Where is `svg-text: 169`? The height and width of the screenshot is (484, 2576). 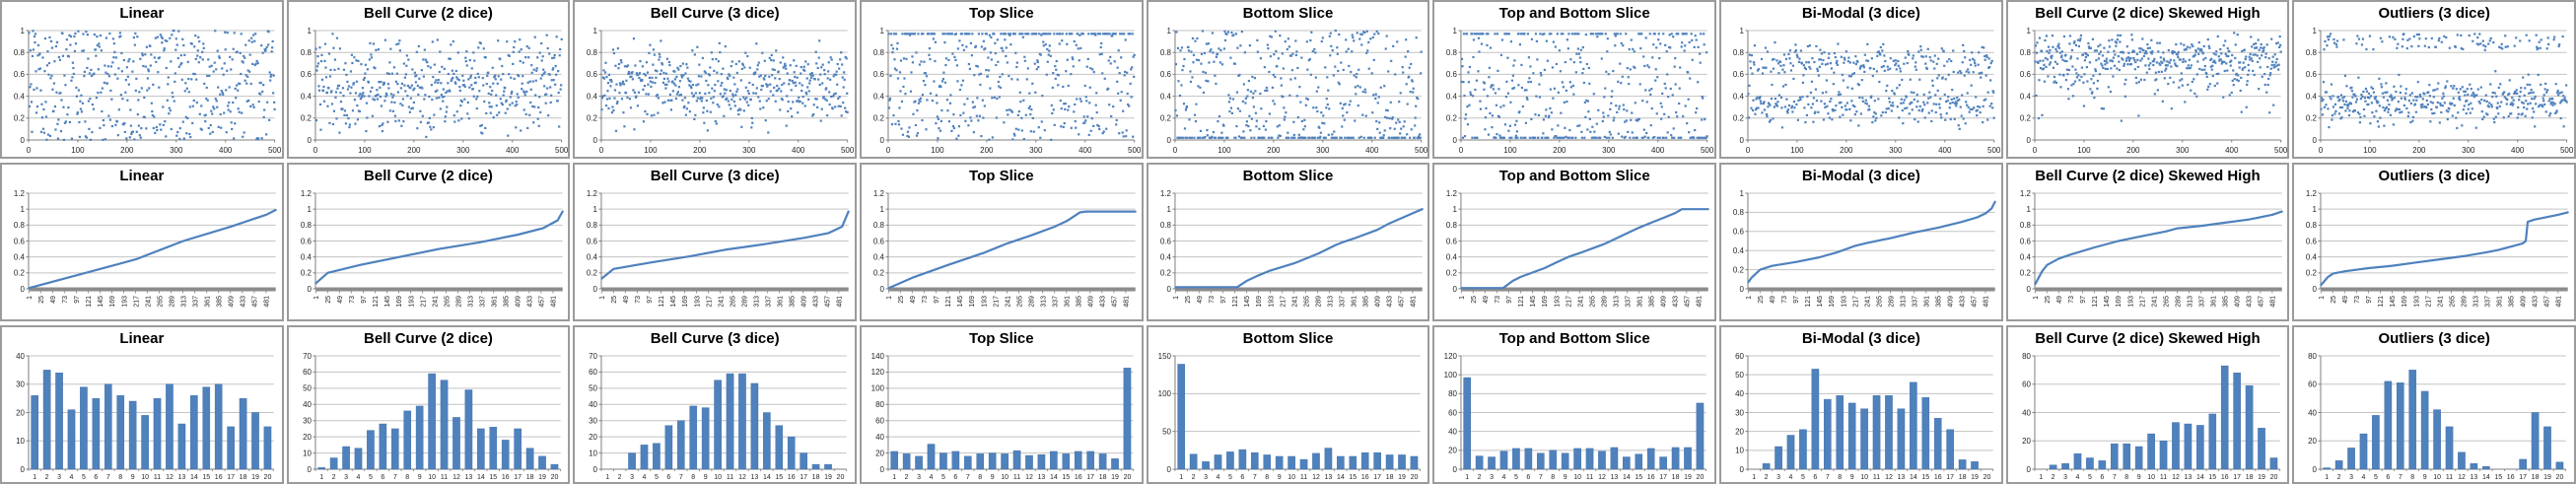 svg-text: 169 is located at coordinates (113, 302).